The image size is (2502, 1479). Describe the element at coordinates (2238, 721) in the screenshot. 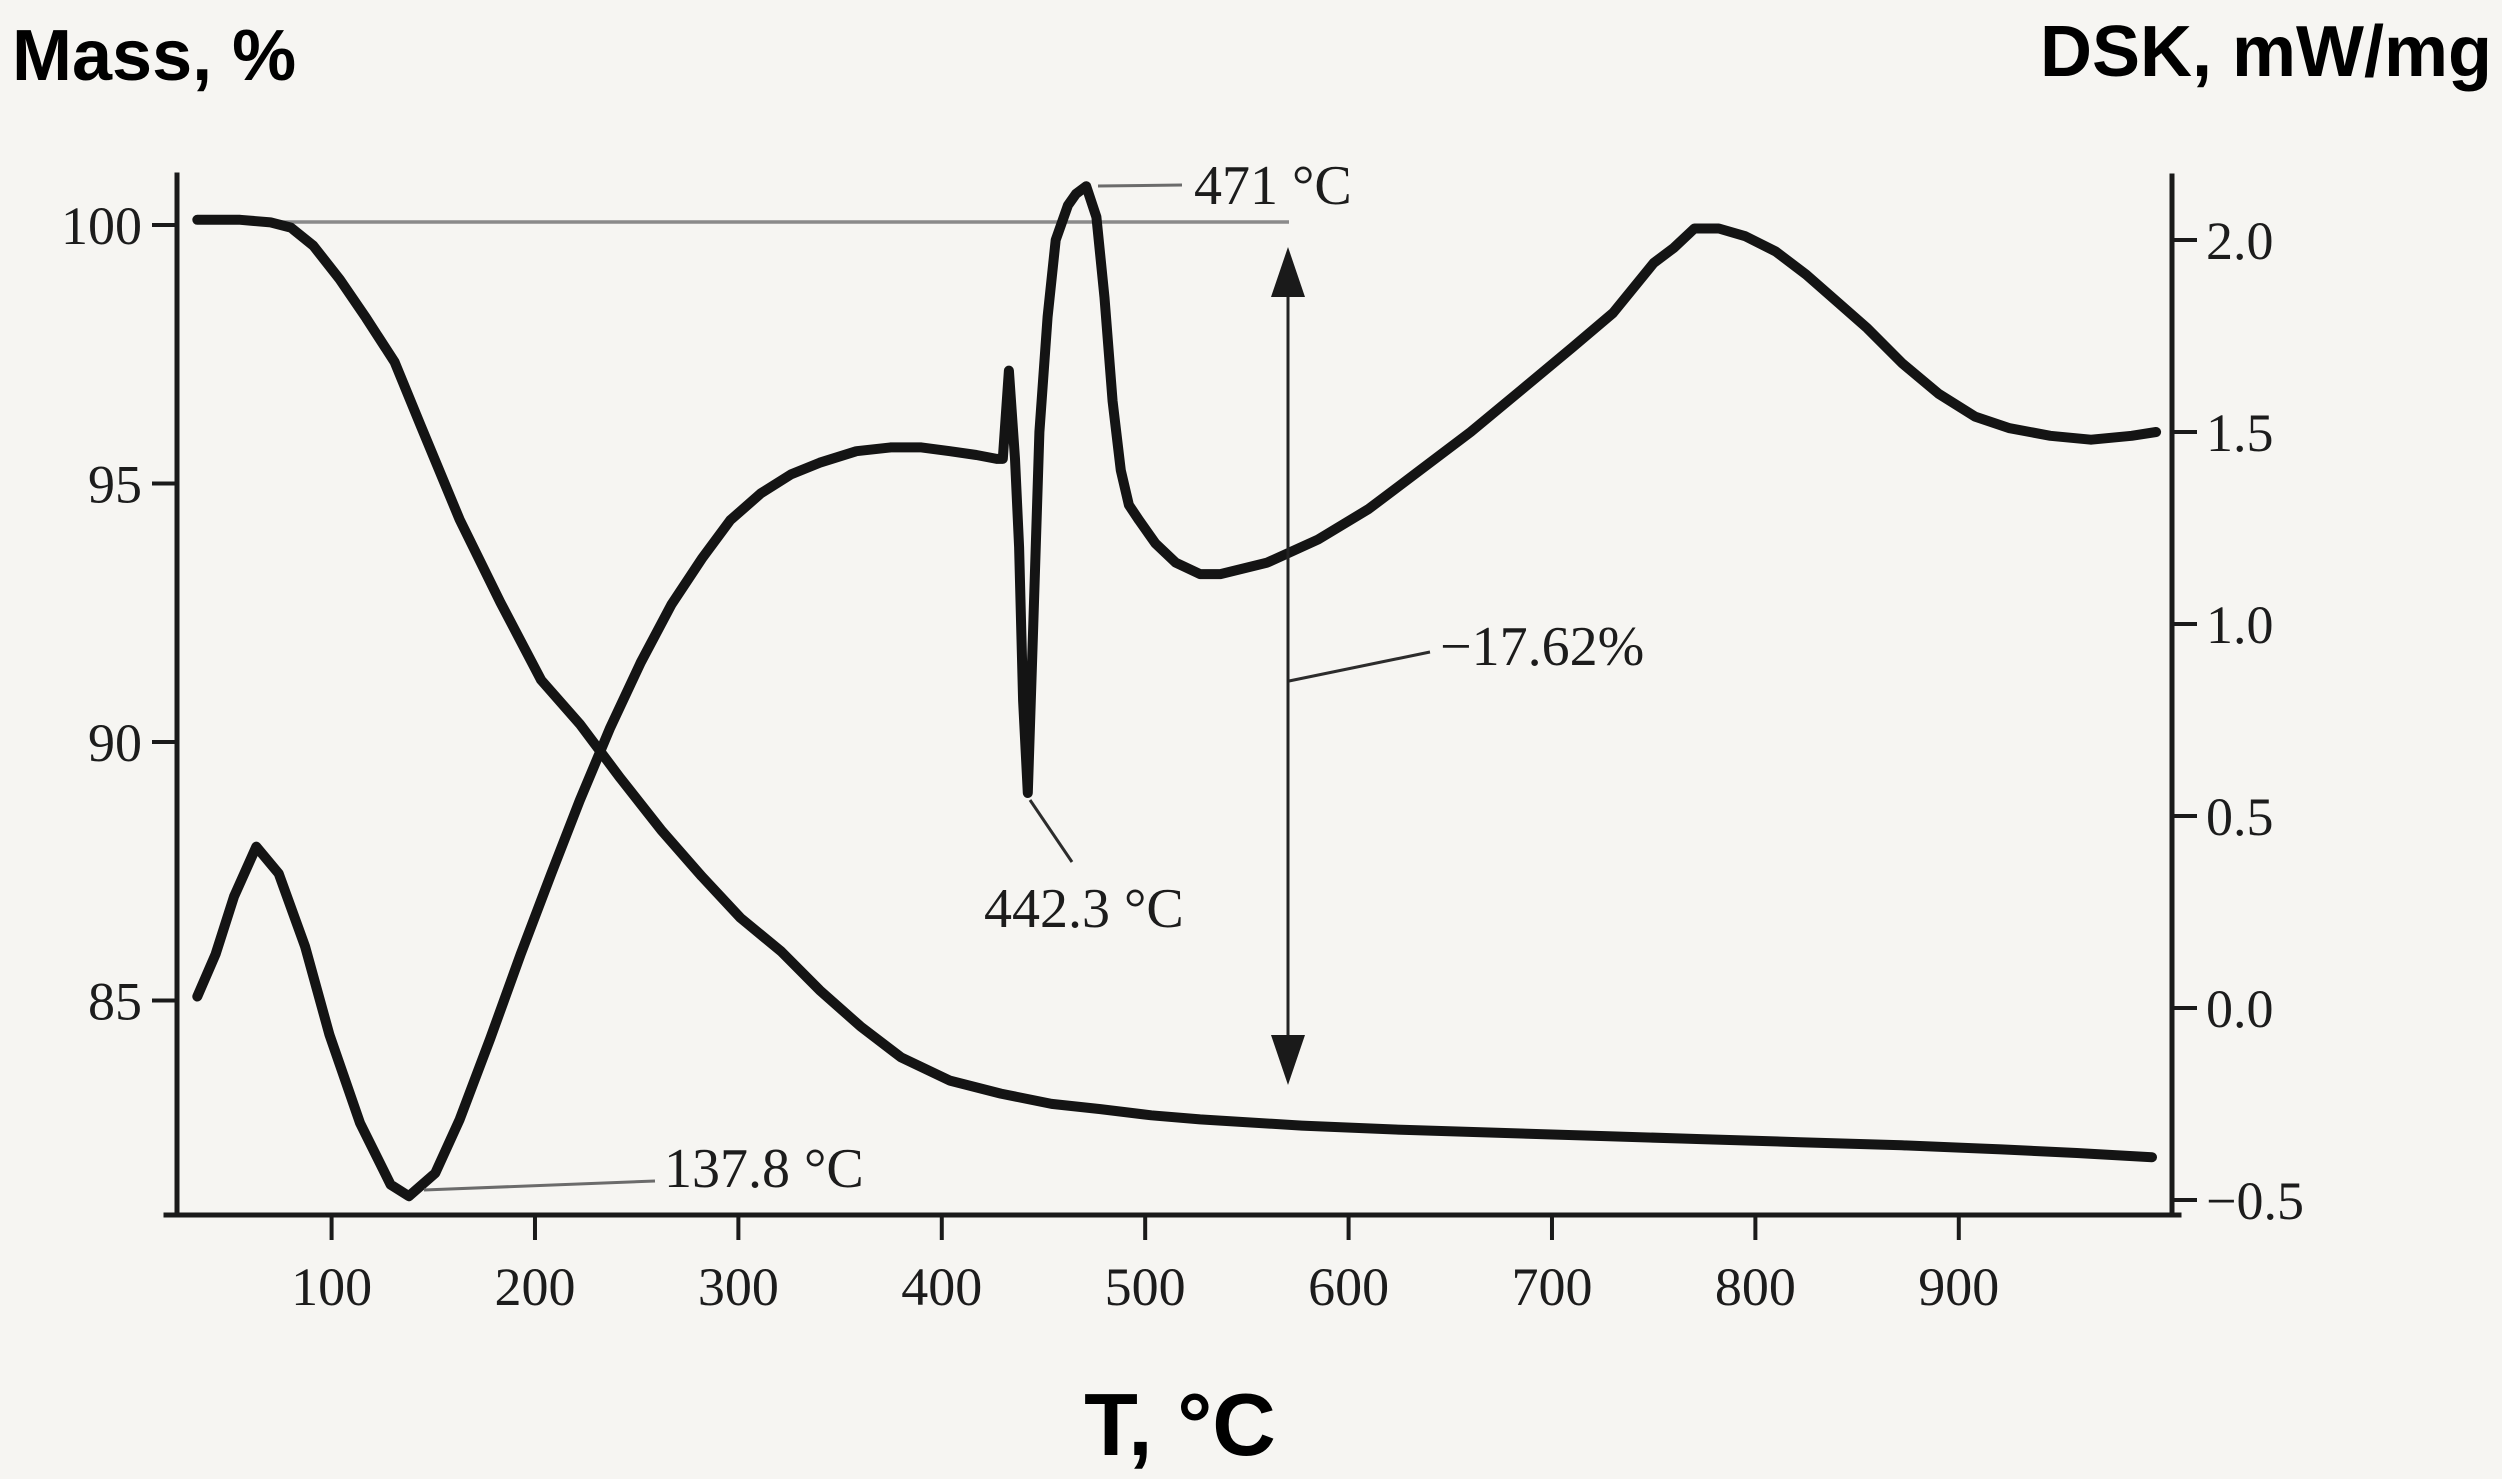

I see `right-axis-ticks: 2.0 1.5 1.0 0.5 0.0 −0.5` at that location.